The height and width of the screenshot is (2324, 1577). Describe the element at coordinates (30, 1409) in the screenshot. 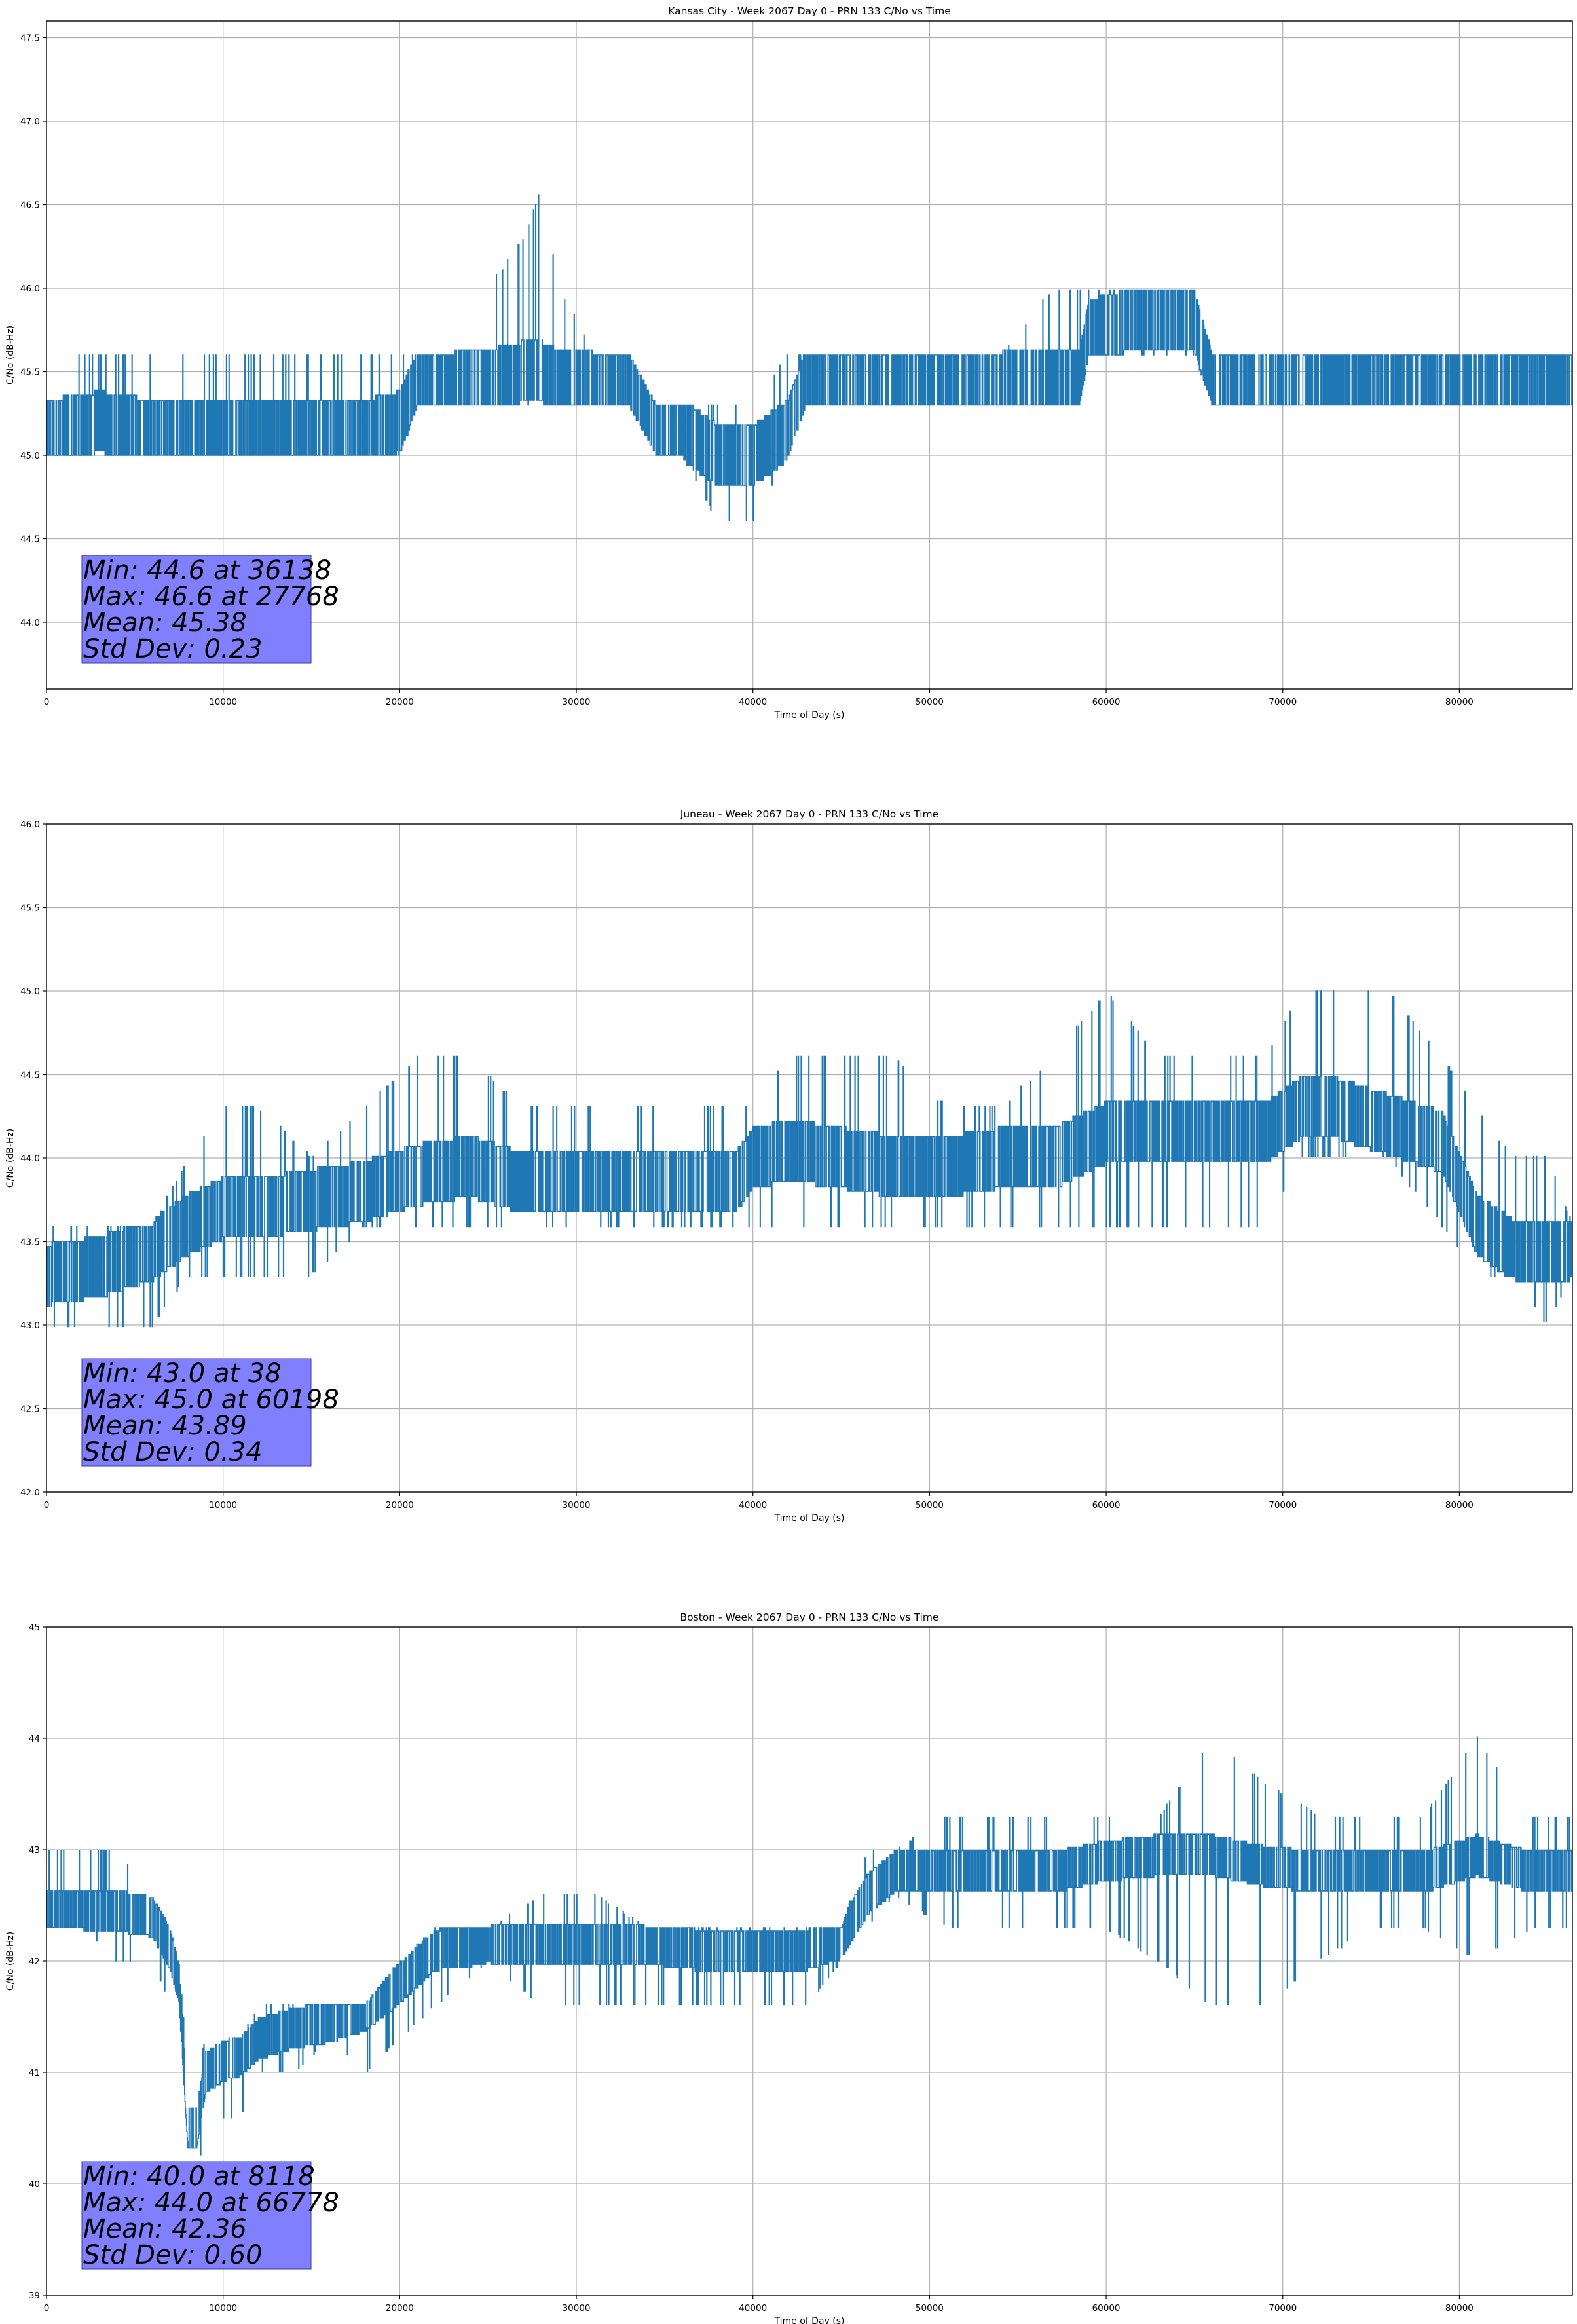

I see `y-tick-label: 42.5` at that location.